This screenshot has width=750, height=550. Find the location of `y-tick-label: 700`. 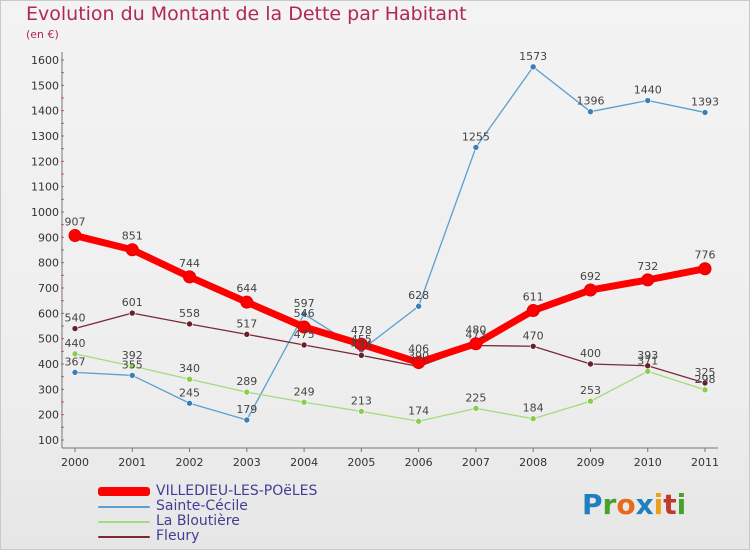

y-tick-label: 700 is located at coordinates (48, 288).